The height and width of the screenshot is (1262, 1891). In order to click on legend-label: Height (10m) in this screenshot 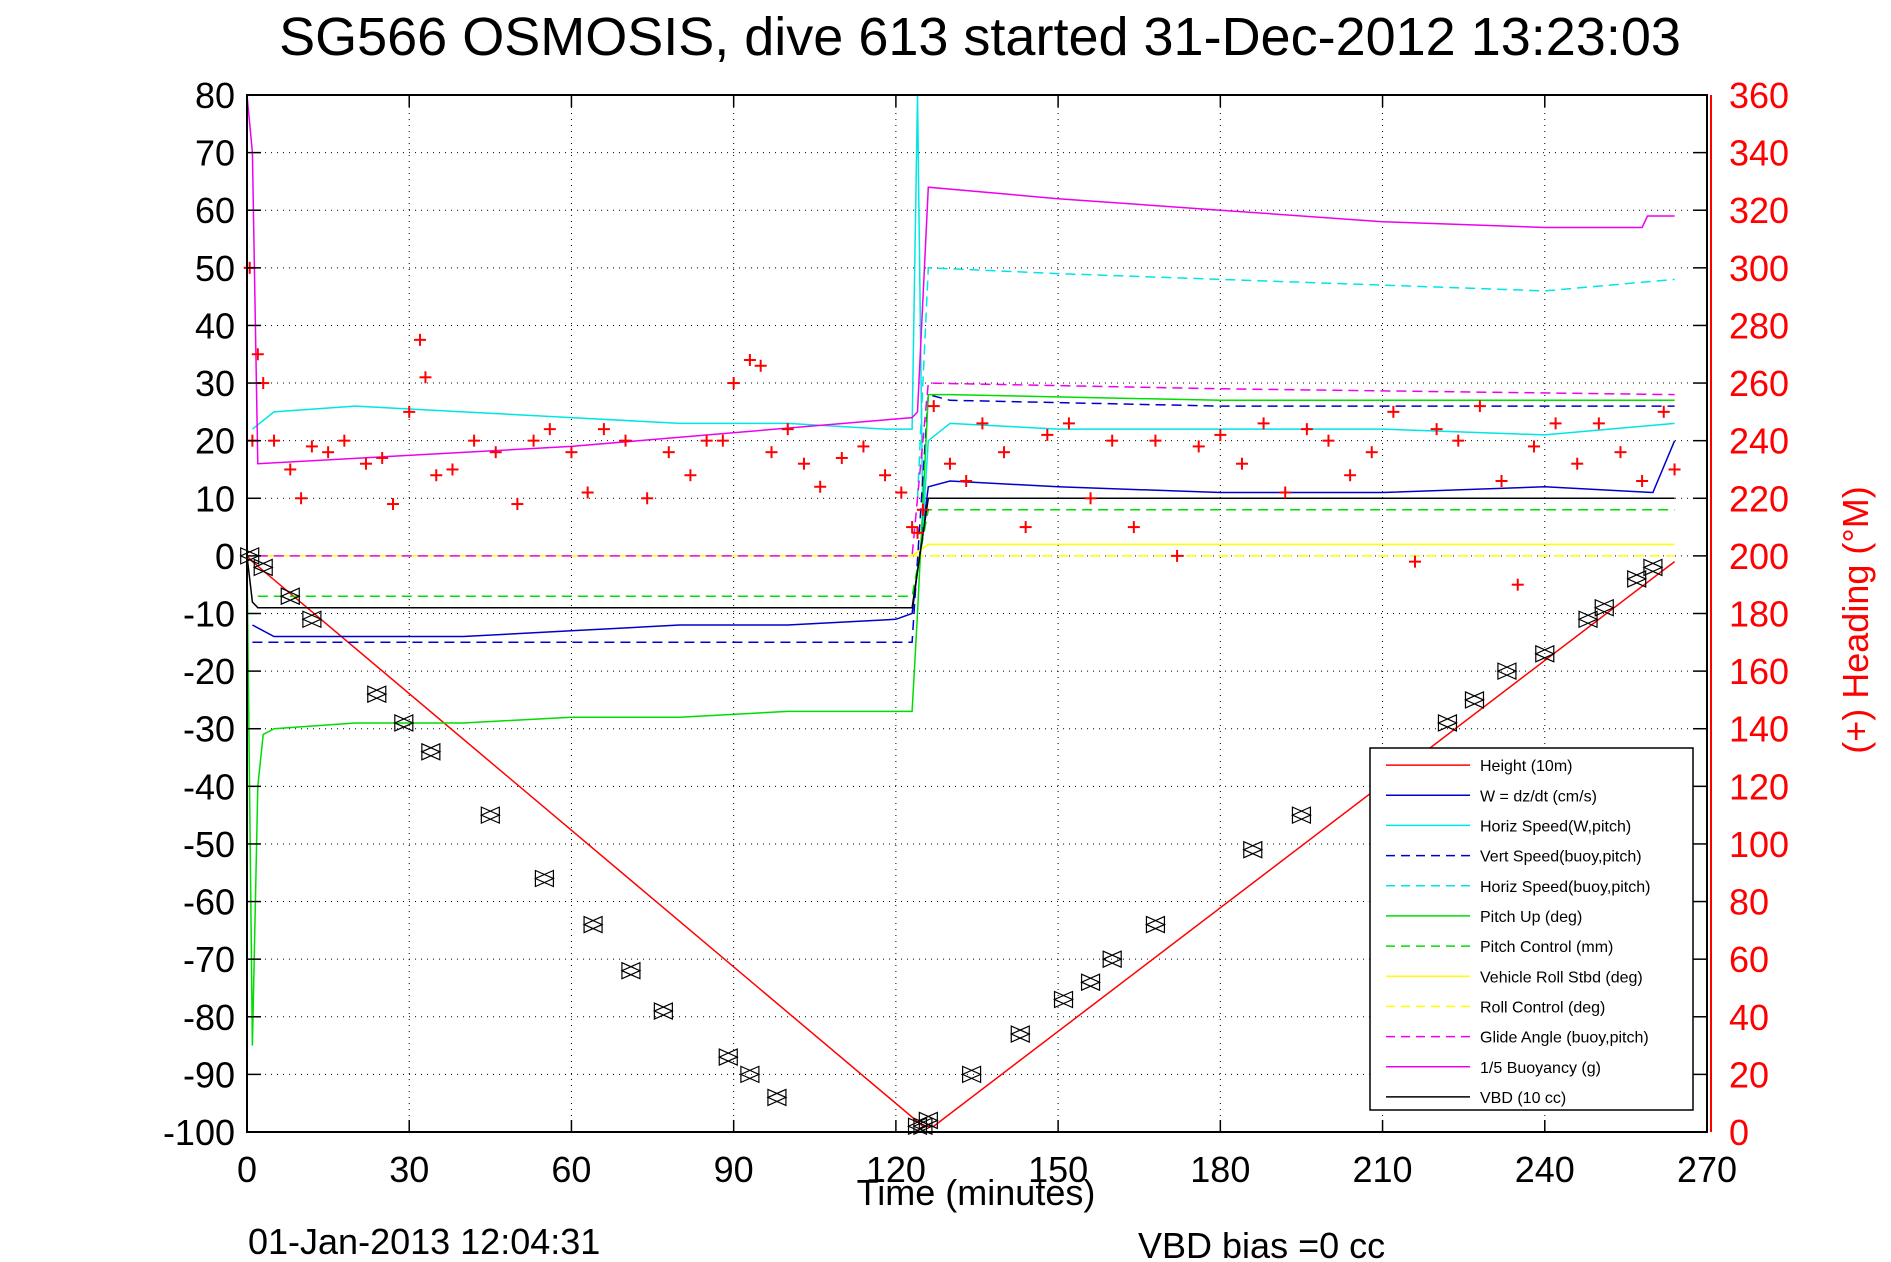, I will do `click(1526, 766)`.